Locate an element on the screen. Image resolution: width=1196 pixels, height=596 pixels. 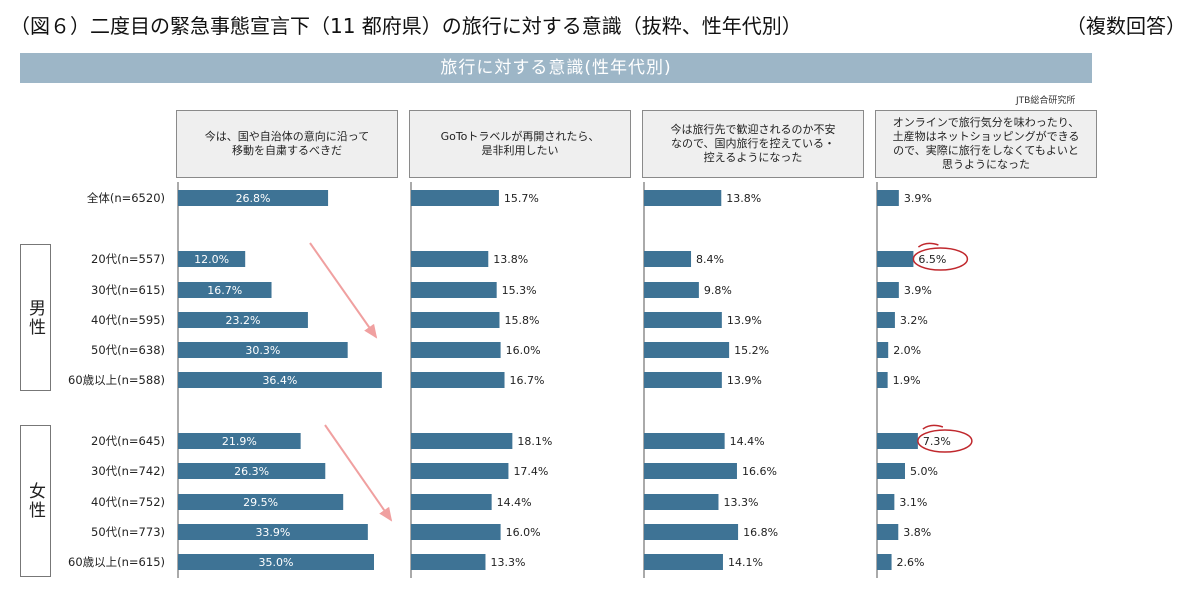
bar-s4-r4 is located at coordinates (886, 320).